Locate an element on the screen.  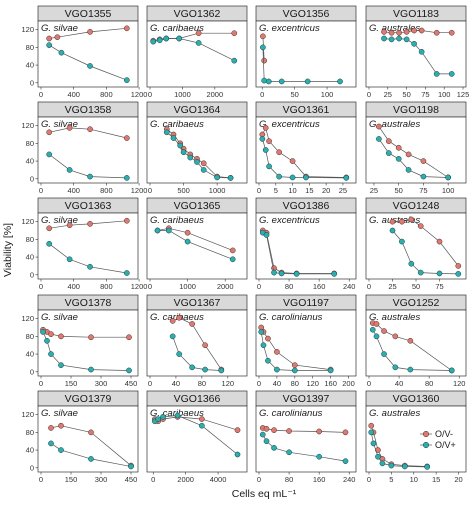
strip-label: VGO1252 is located at coordinates (416, 303).